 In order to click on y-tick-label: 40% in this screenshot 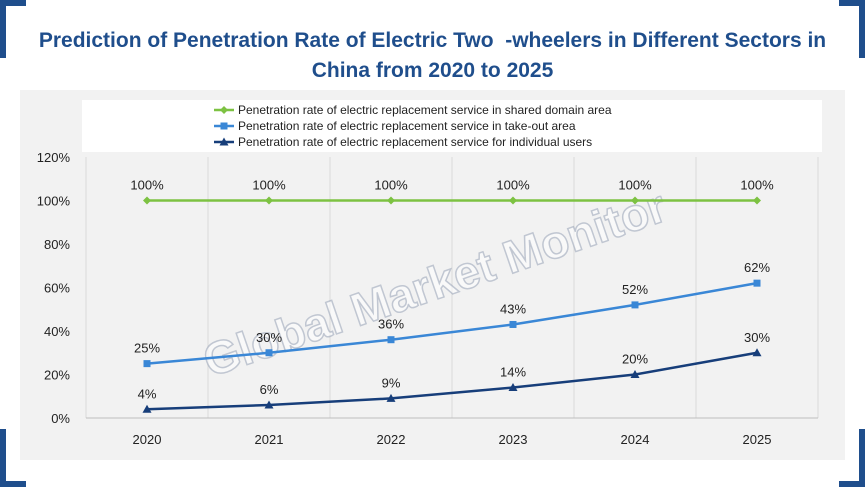, I will do `click(57, 331)`.